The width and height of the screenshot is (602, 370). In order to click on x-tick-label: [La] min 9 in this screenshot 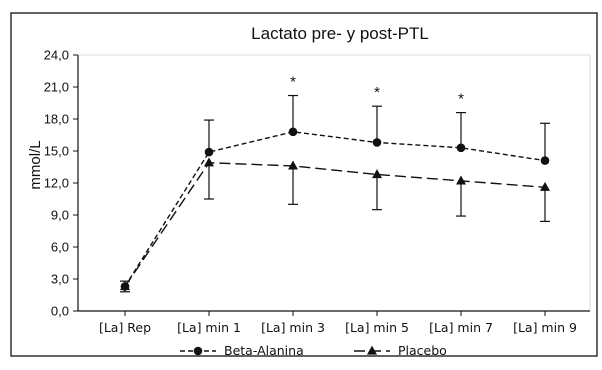, I will do `click(545, 327)`.